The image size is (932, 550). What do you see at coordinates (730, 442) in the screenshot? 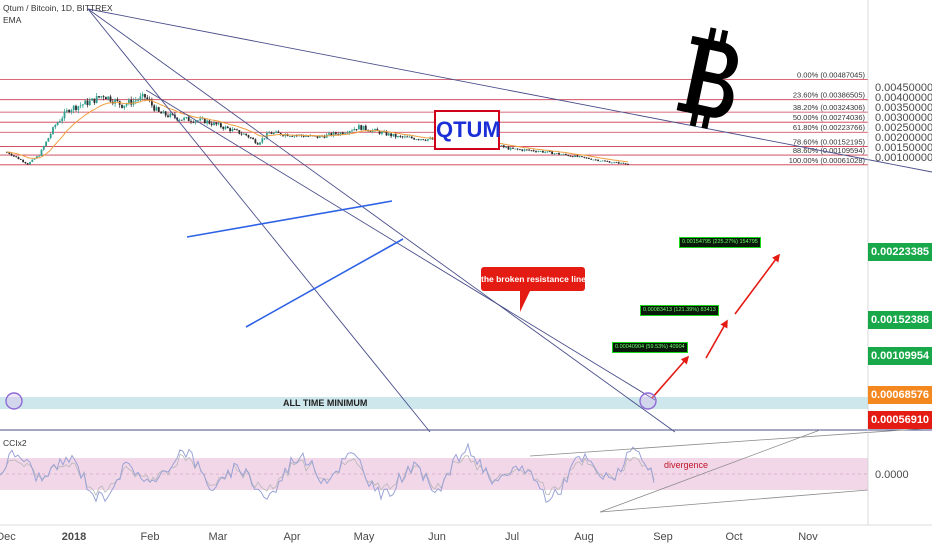
I see `cci-divergence-upper` at bounding box center [730, 442].